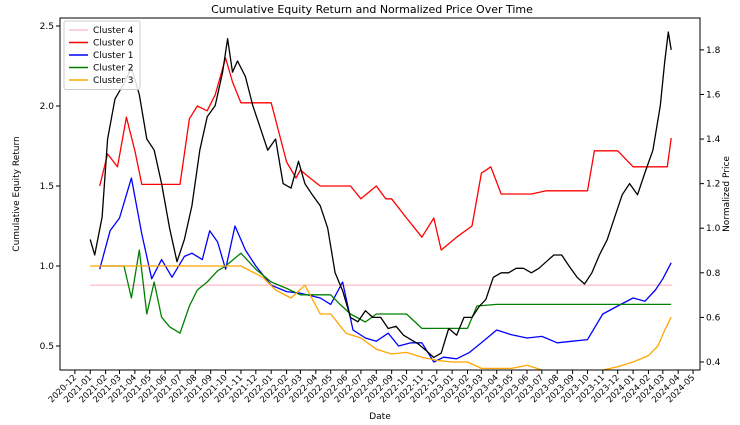 The image size is (740, 425). What do you see at coordinates (713, 229) in the screenshot?
I see `right-y-tick-label: 1.0` at bounding box center [713, 229].